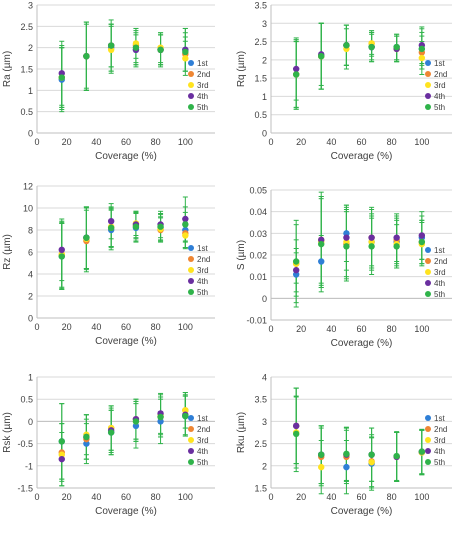 Image resolution: width=461 pixels, height=550 pixels. What do you see at coordinates (7, 252) in the screenshot?
I see `y-axis-title: Rz (µm)` at bounding box center [7, 252].